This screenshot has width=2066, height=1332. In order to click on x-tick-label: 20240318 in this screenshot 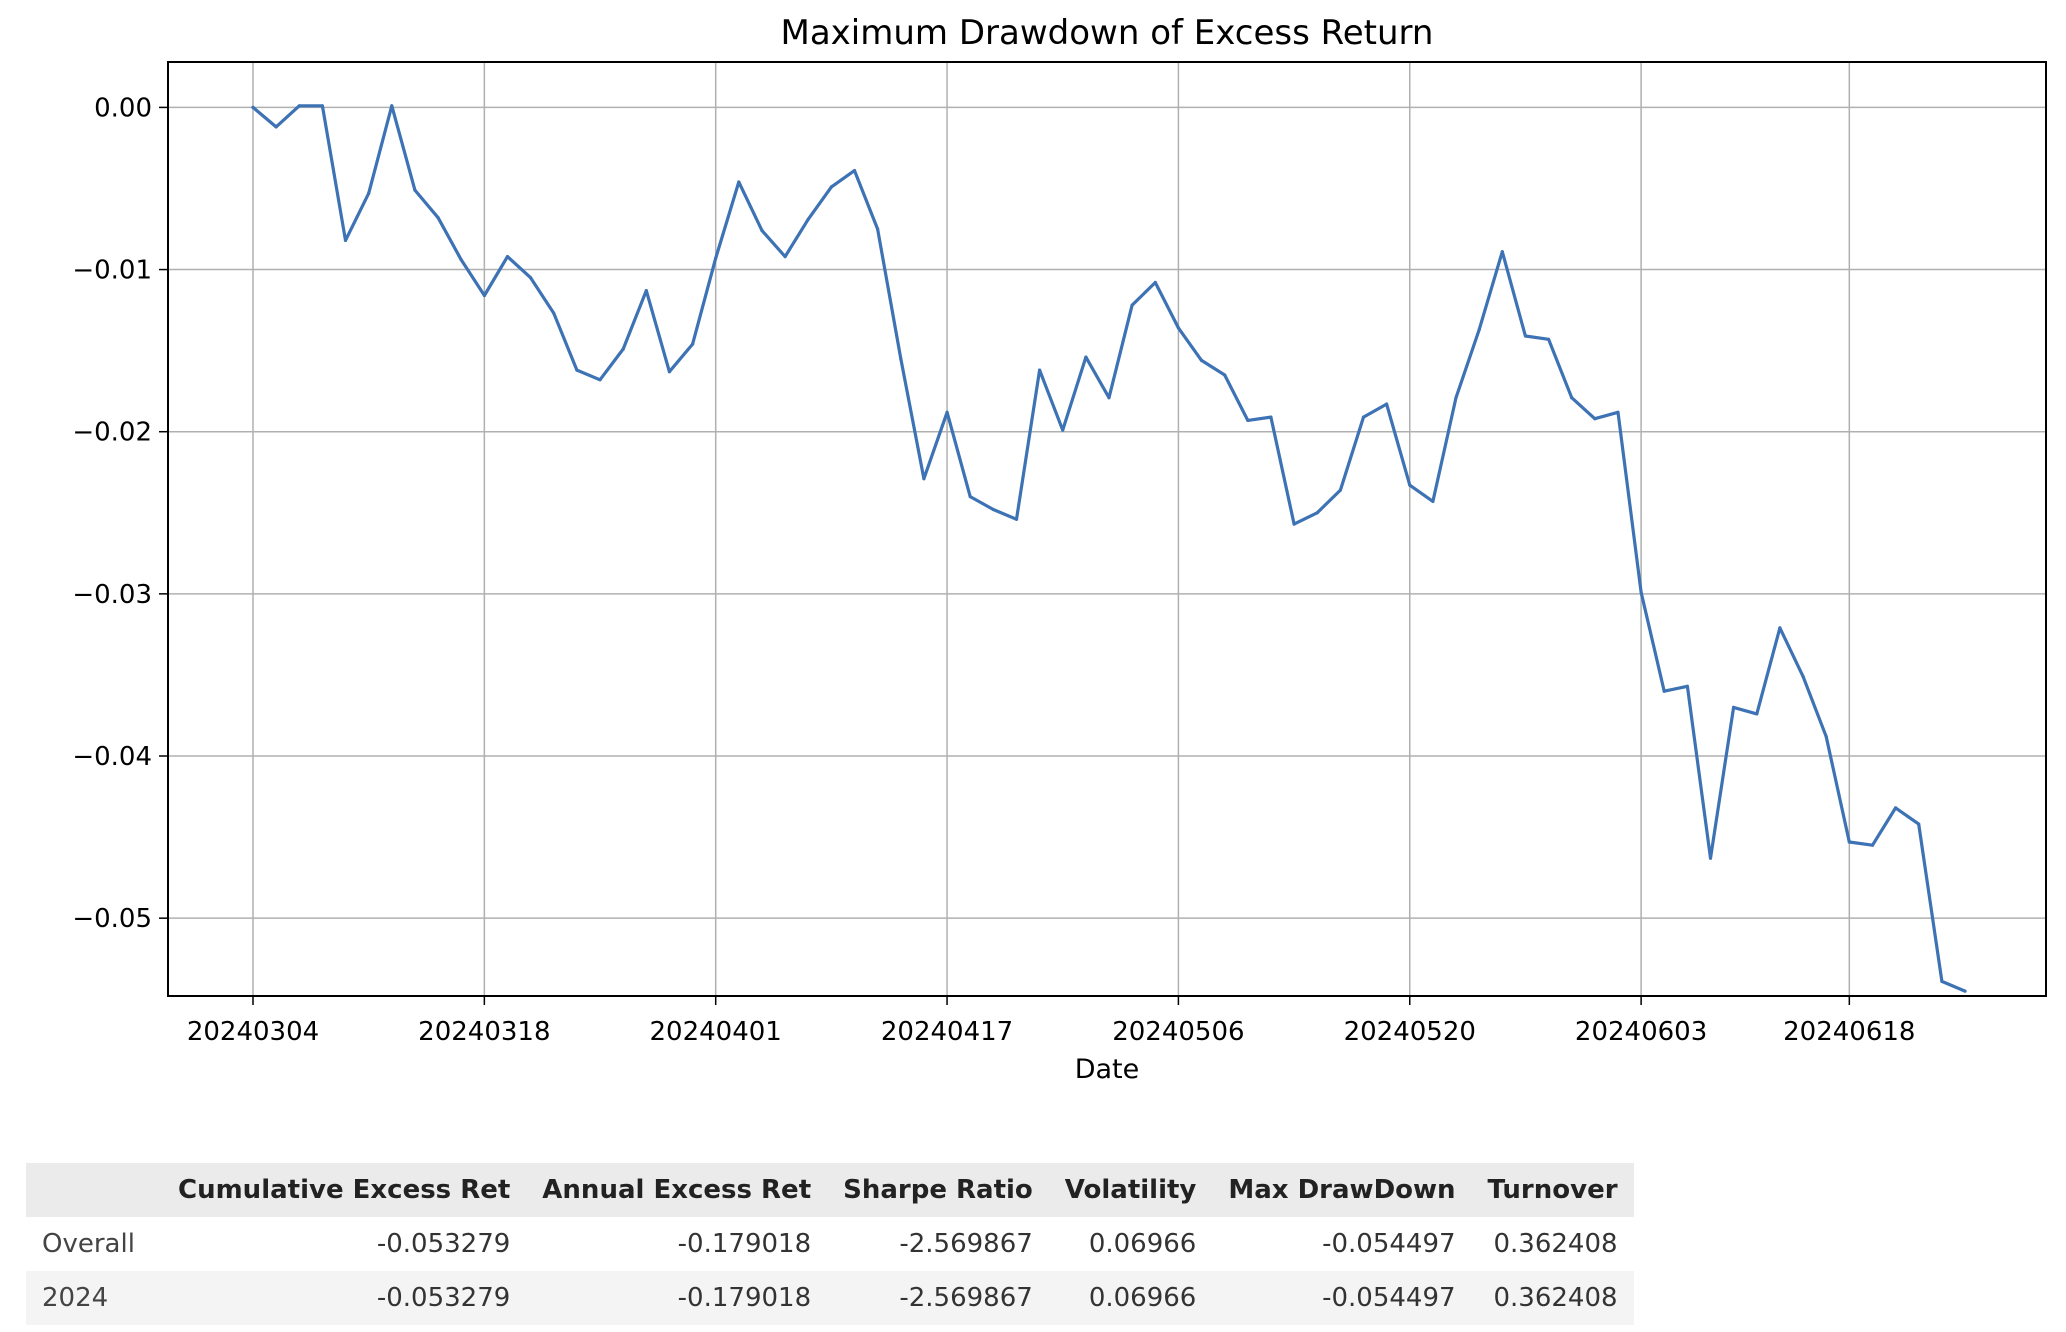, I will do `click(484, 1032)`.